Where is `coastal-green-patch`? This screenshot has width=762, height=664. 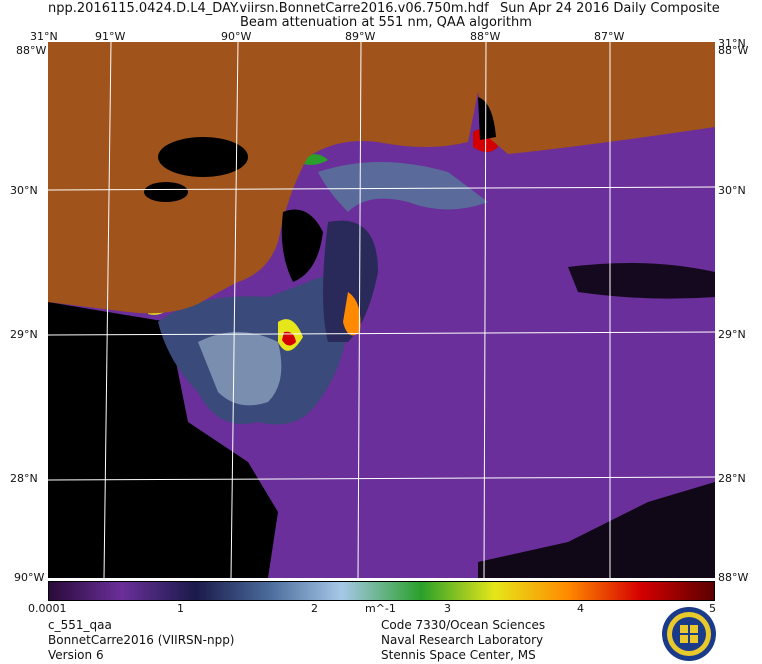
coastal-green-patch is located at coordinates (315, 159).